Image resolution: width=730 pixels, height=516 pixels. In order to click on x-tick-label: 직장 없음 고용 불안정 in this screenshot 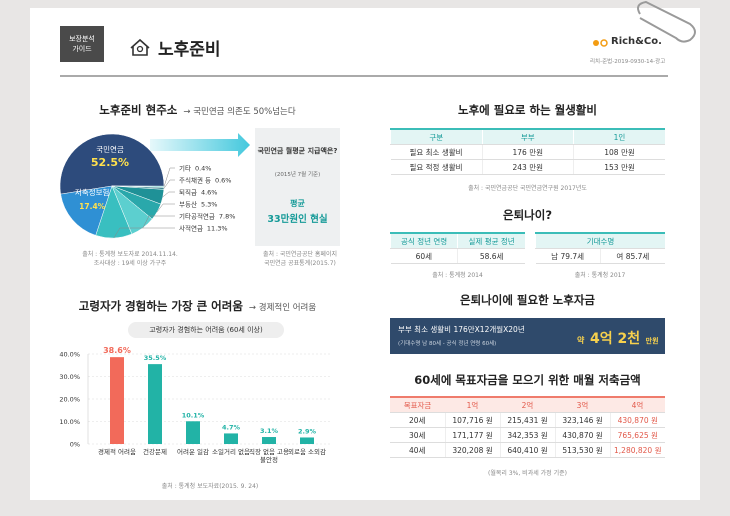, I will do `click(269, 456)`.